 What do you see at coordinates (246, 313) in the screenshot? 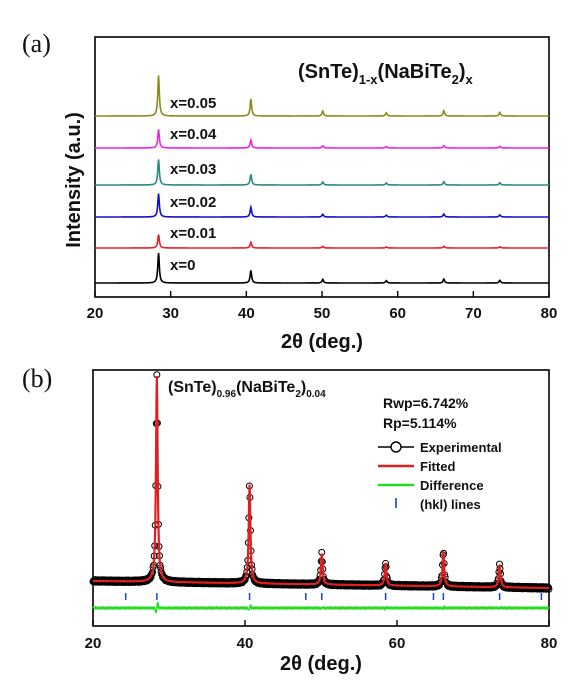
I see `panel-a-x-tick-label: 40` at bounding box center [246, 313].